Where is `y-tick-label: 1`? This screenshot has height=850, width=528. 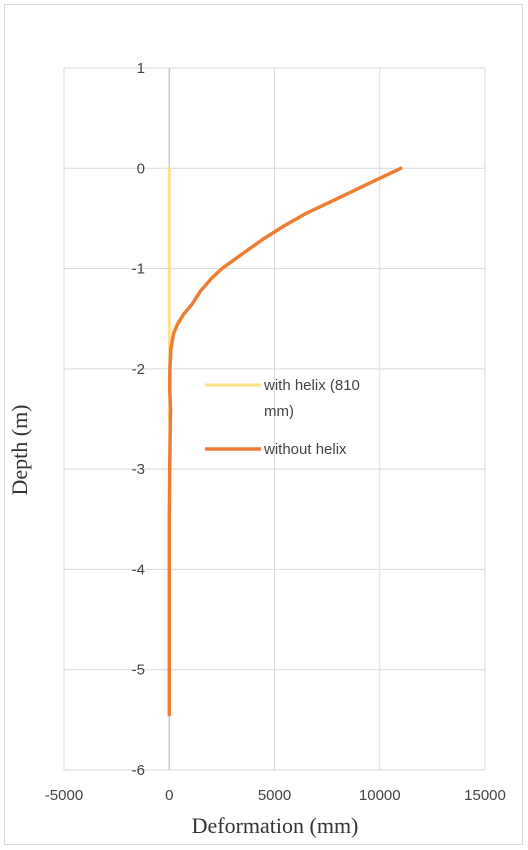
y-tick-label: 1 is located at coordinates (141, 68).